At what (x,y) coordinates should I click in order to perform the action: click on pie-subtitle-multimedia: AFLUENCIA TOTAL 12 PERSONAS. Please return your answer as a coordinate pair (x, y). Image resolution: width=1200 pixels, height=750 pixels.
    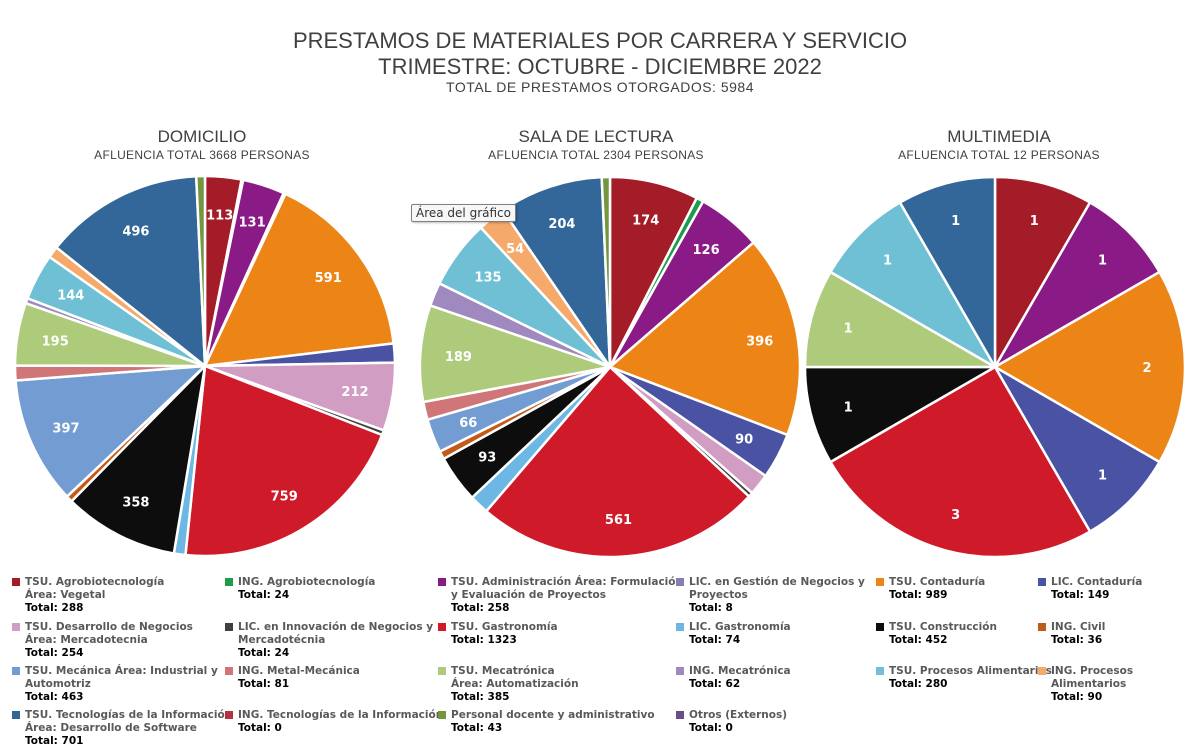
    Looking at the image, I should click on (999, 155).